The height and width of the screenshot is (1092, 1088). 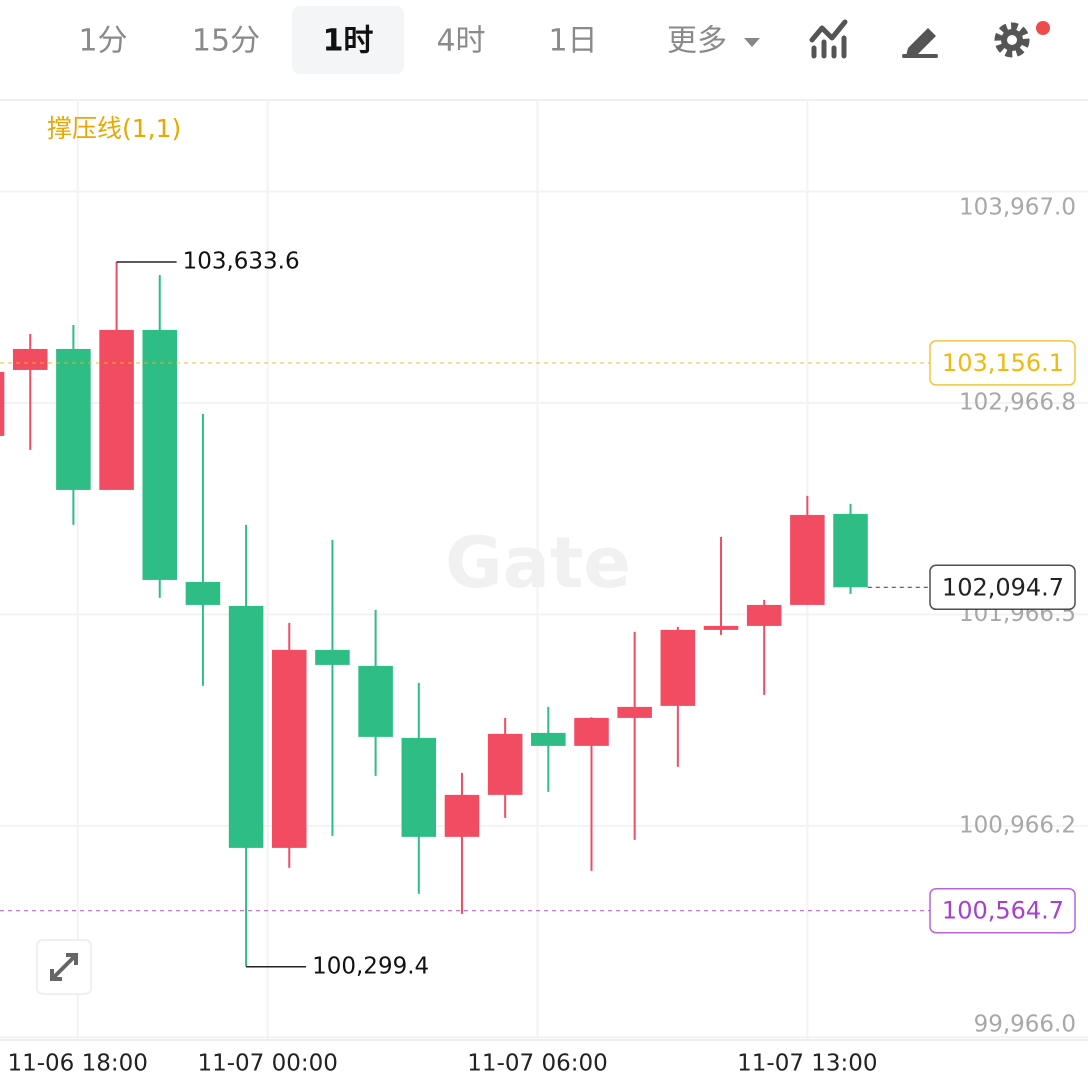 I want to click on low-label: 100,299.4, so click(x=370, y=966).